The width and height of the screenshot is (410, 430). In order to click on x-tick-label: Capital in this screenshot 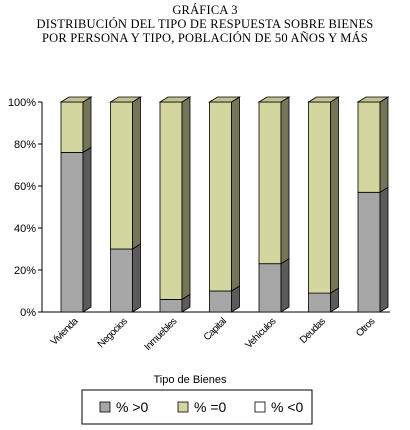, I will do `click(215, 329)`.